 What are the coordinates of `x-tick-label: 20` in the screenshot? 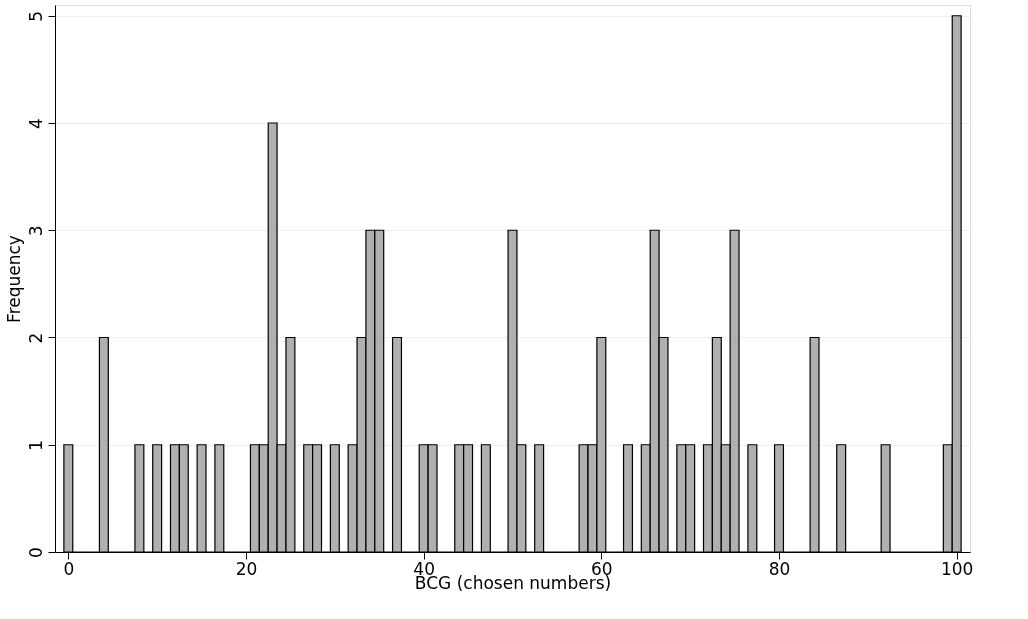 It's located at (246, 568).